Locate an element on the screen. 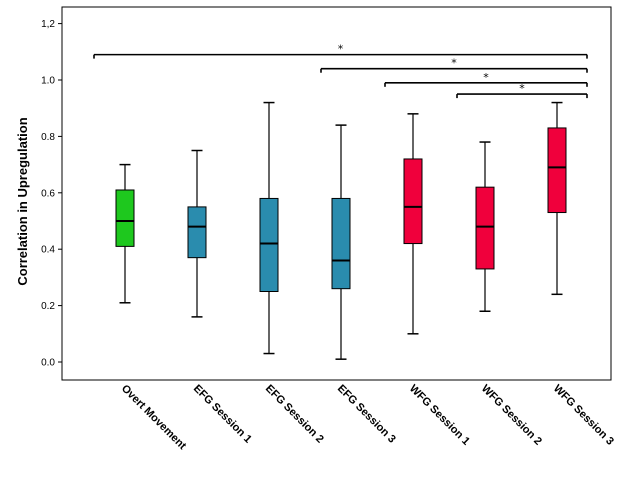  y-tick-label: 0.2 is located at coordinates (48, 306).